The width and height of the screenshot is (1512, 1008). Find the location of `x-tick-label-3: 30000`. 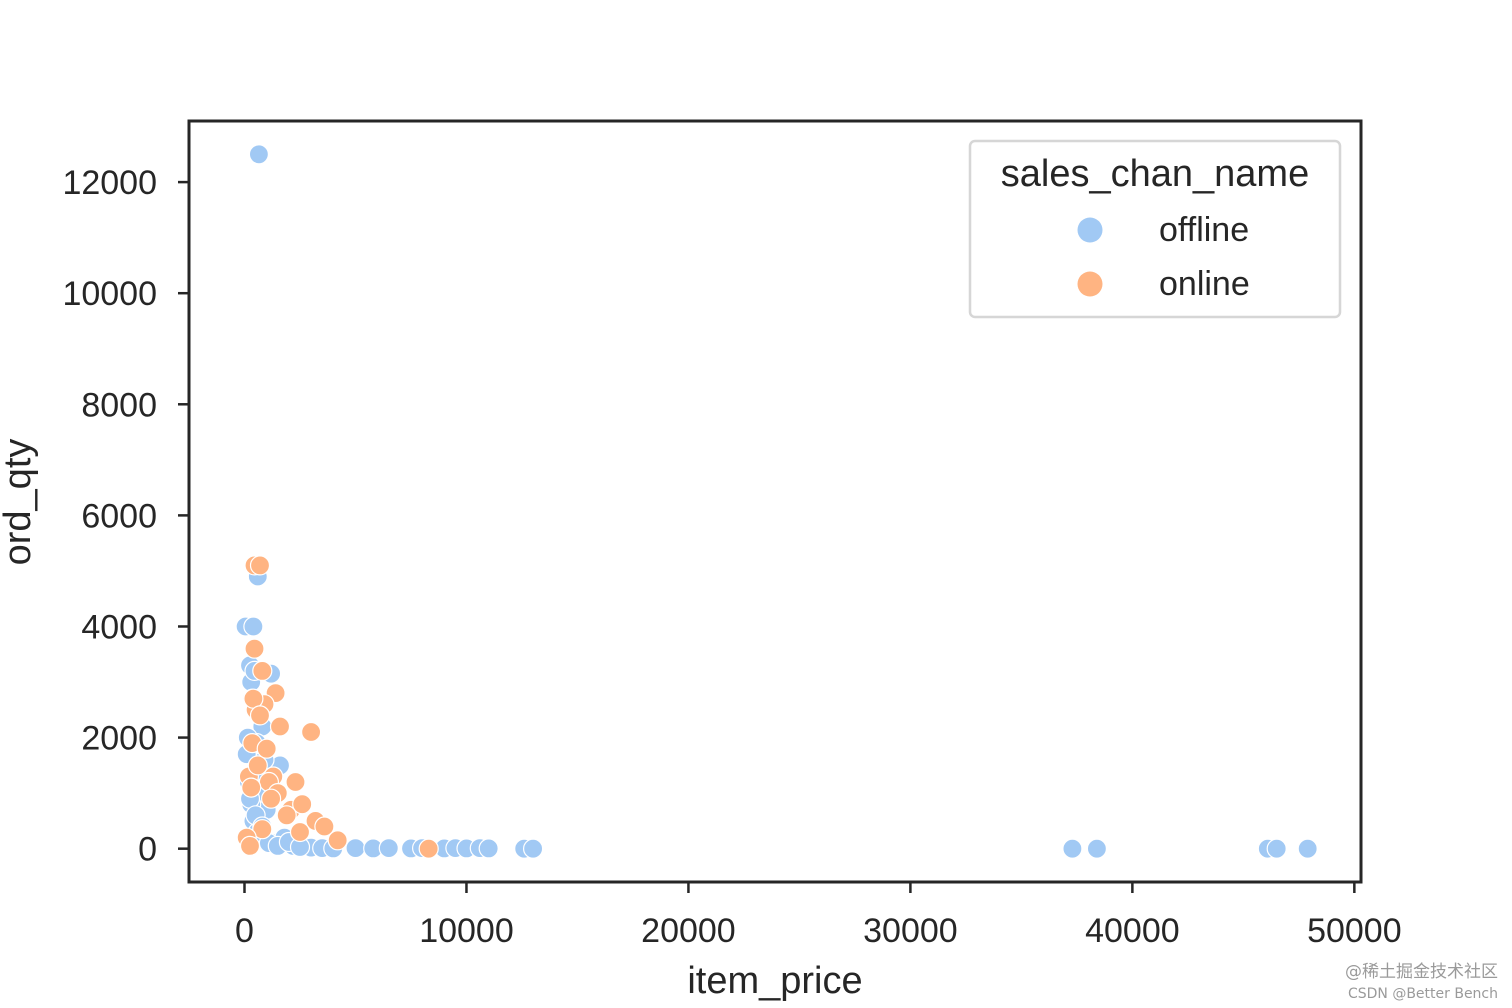

x-tick-label-3: 30000 is located at coordinates (910, 931).